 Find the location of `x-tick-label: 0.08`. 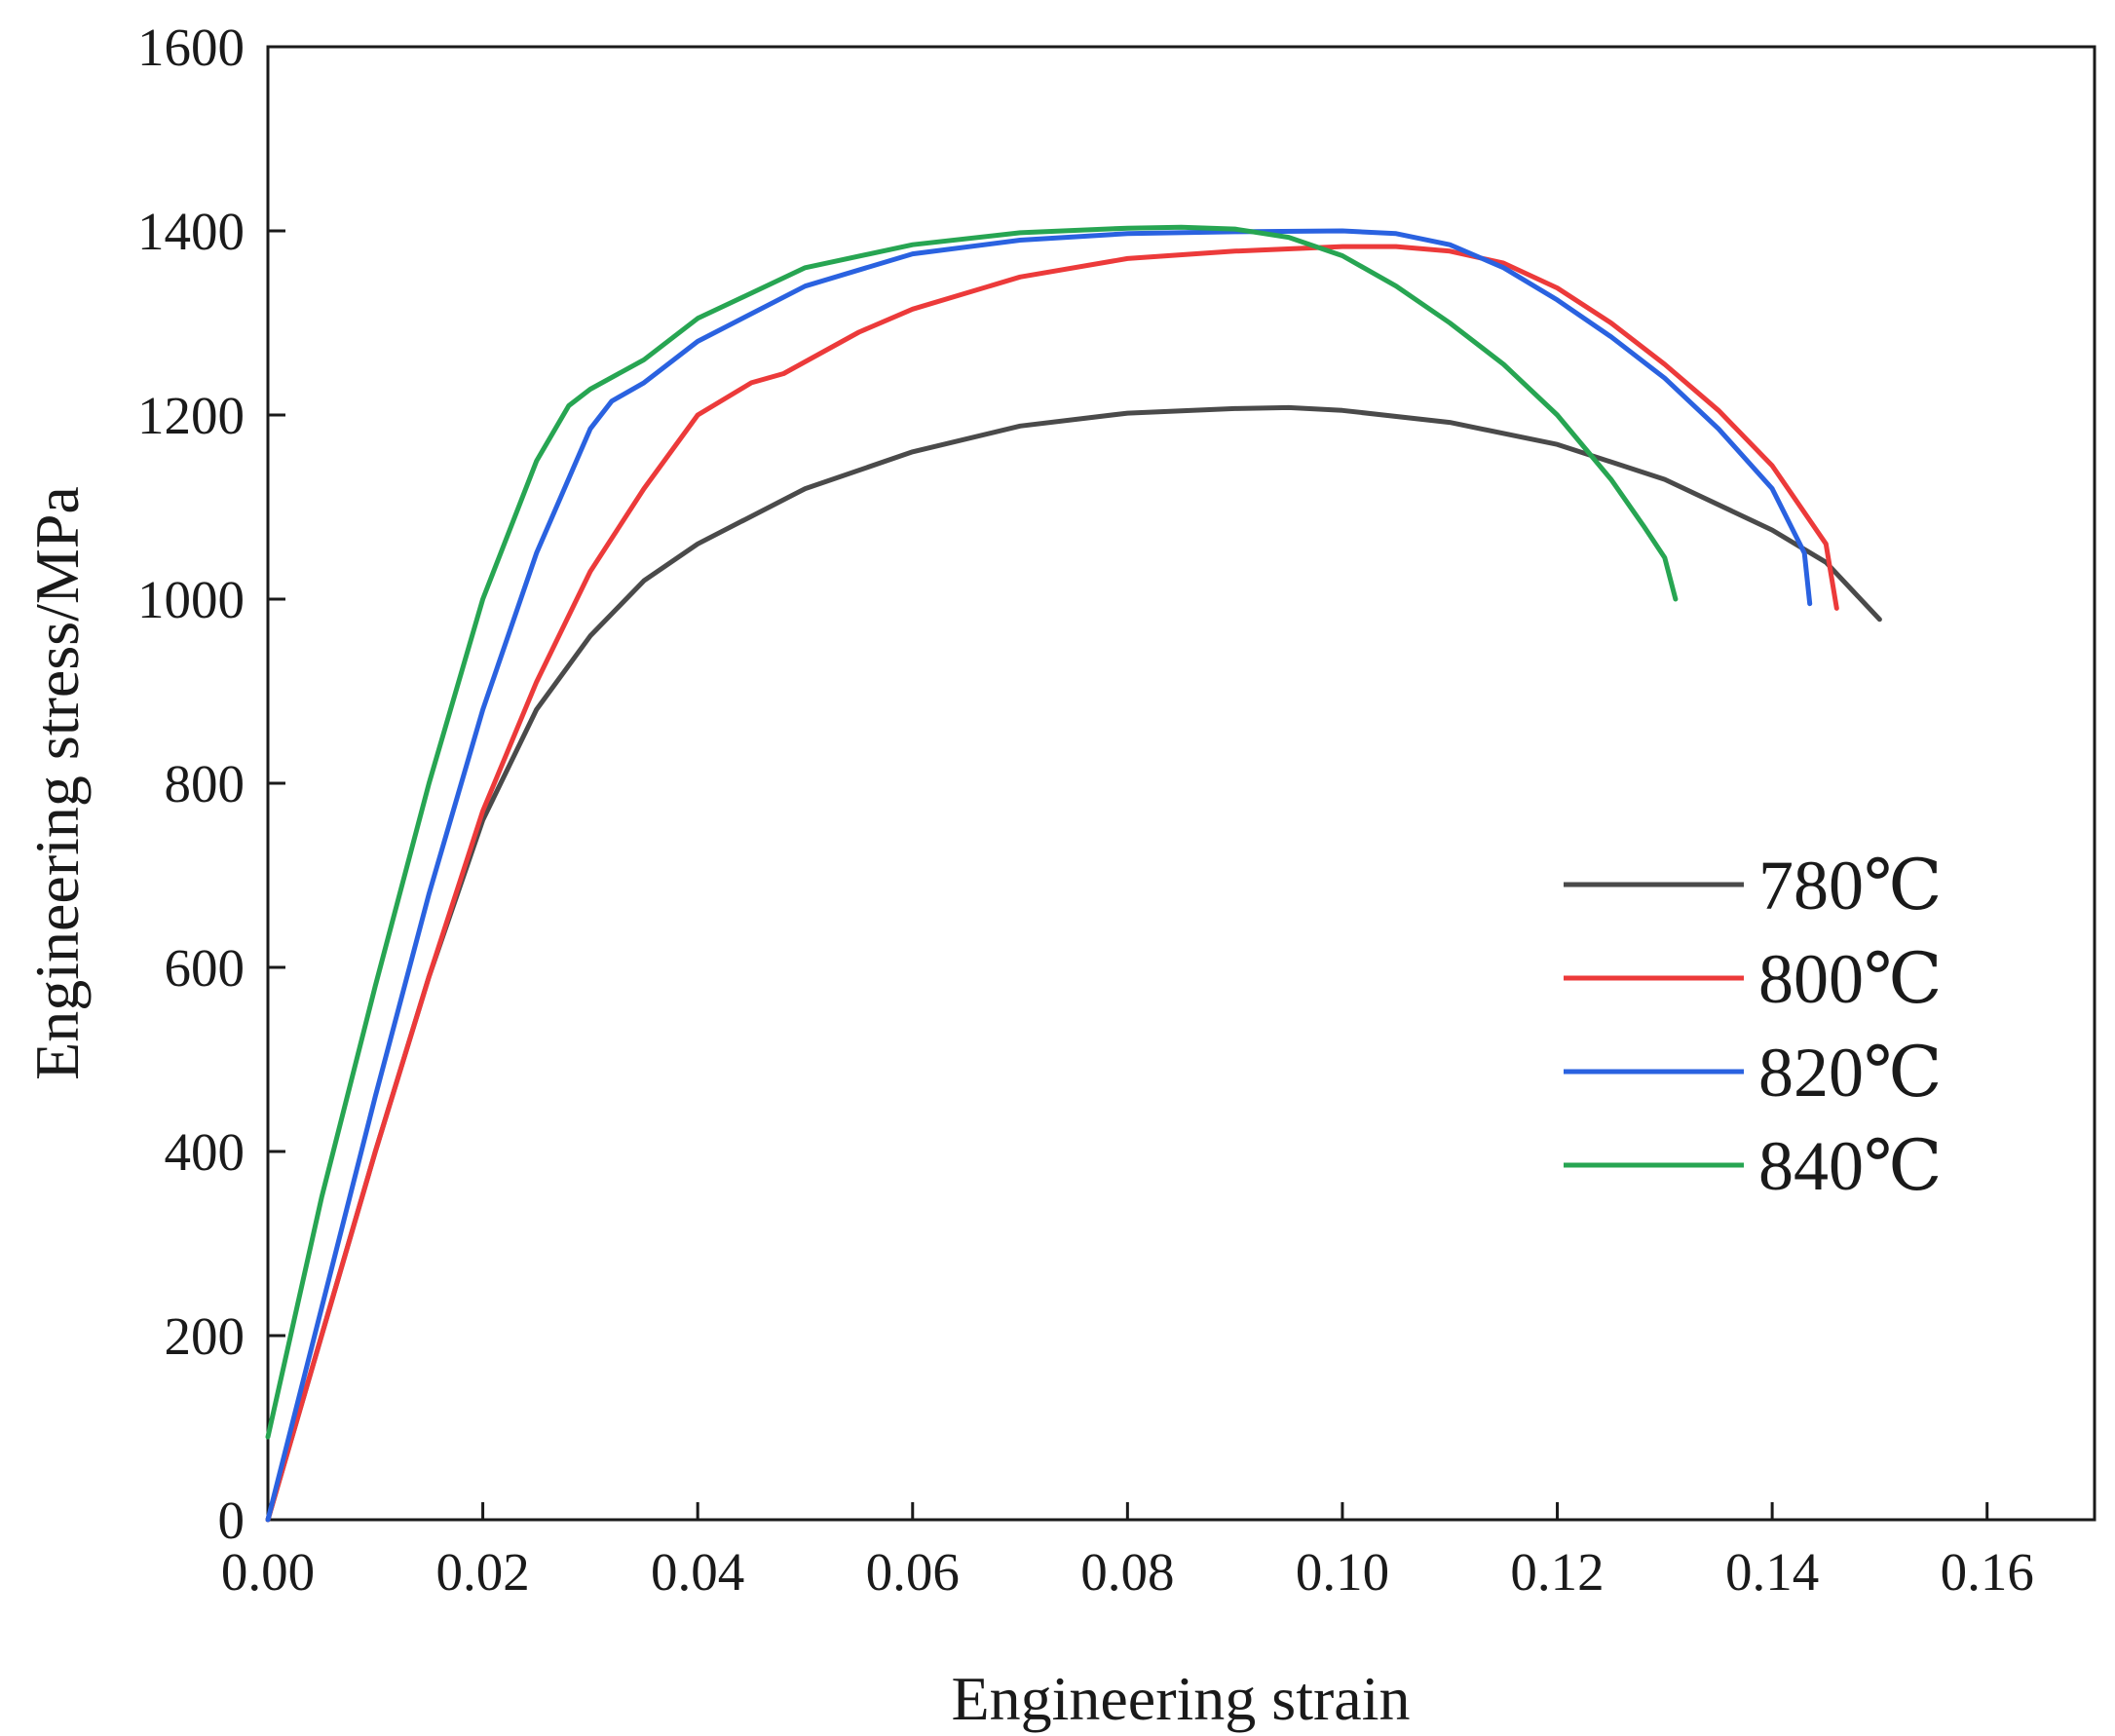

x-tick-label: 0.08 is located at coordinates (1127, 1572).